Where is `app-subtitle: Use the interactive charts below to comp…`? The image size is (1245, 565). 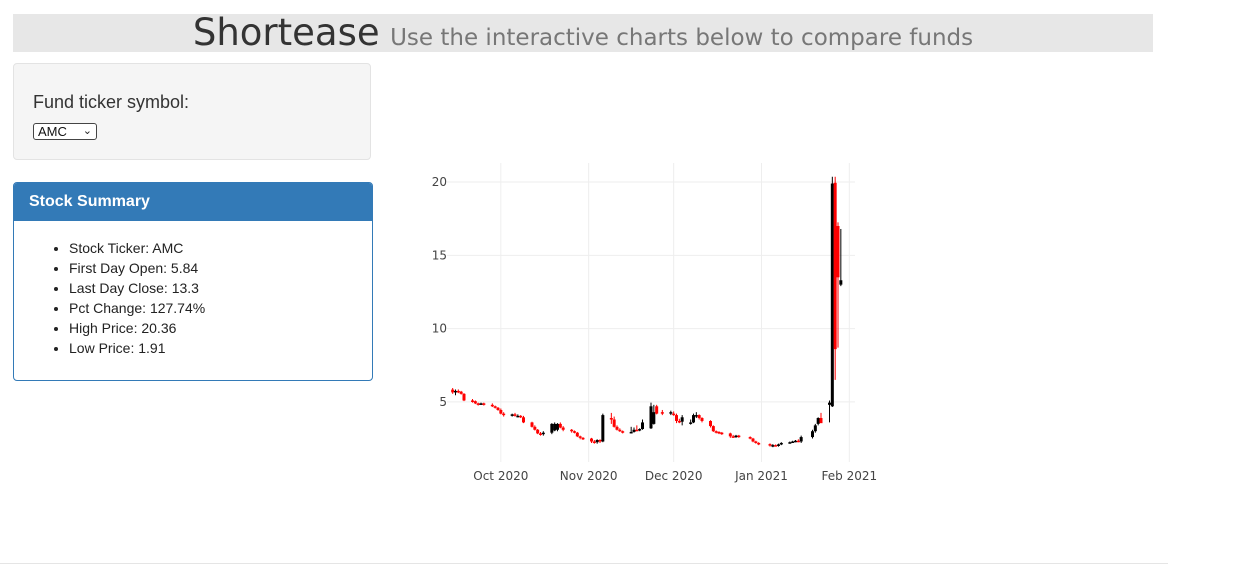
app-subtitle: Use the interactive charts below to comp… is located at coordinates (682, 38).